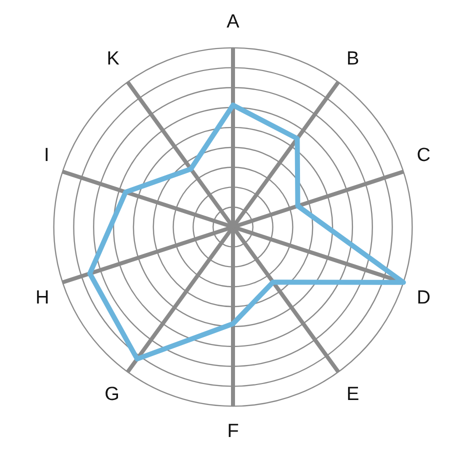 The image size is (466, 457). What do you see at coordinates (353, 394) in the screenshot?
I see `spoke-label: E` at bounding box center [353, 394].